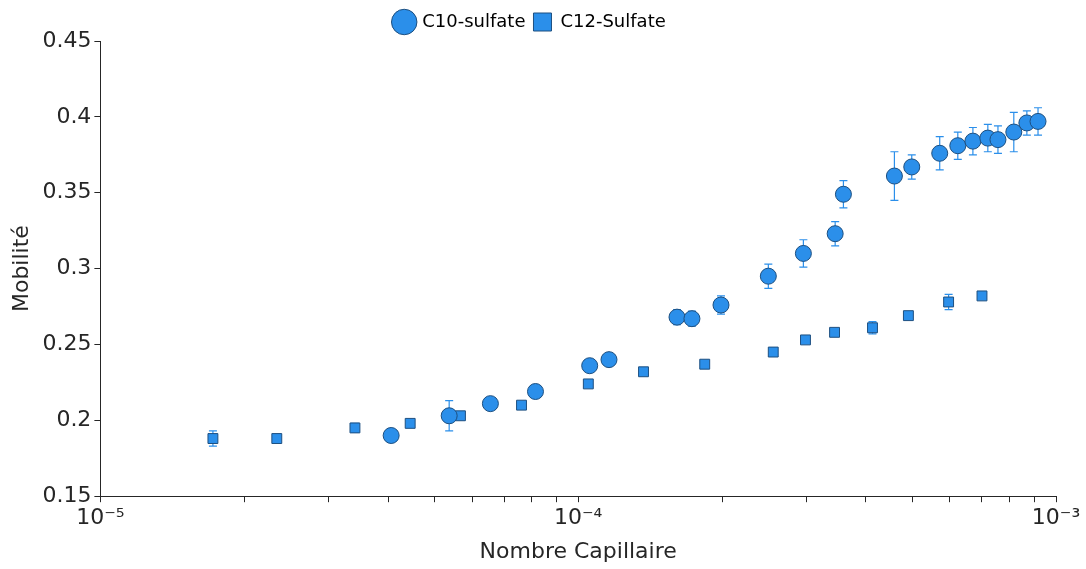 This screenshot has width=1086, height=569. Describe the element at coordinates (67, 494) in the screenshot. I see `y-tick-label: 0.15` at that location.